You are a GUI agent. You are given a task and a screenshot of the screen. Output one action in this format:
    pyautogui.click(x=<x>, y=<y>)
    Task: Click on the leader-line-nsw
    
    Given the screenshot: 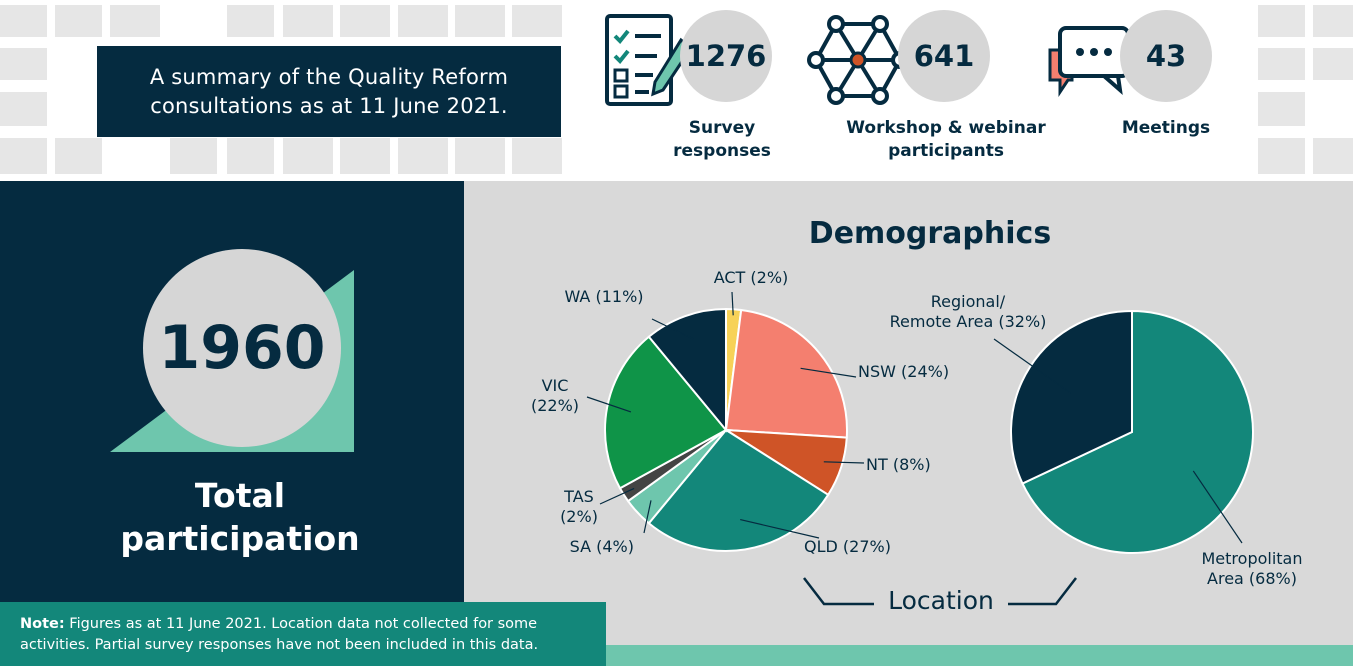 What is the action you would take?
    pyautogui.click(x=828, y=372)
    